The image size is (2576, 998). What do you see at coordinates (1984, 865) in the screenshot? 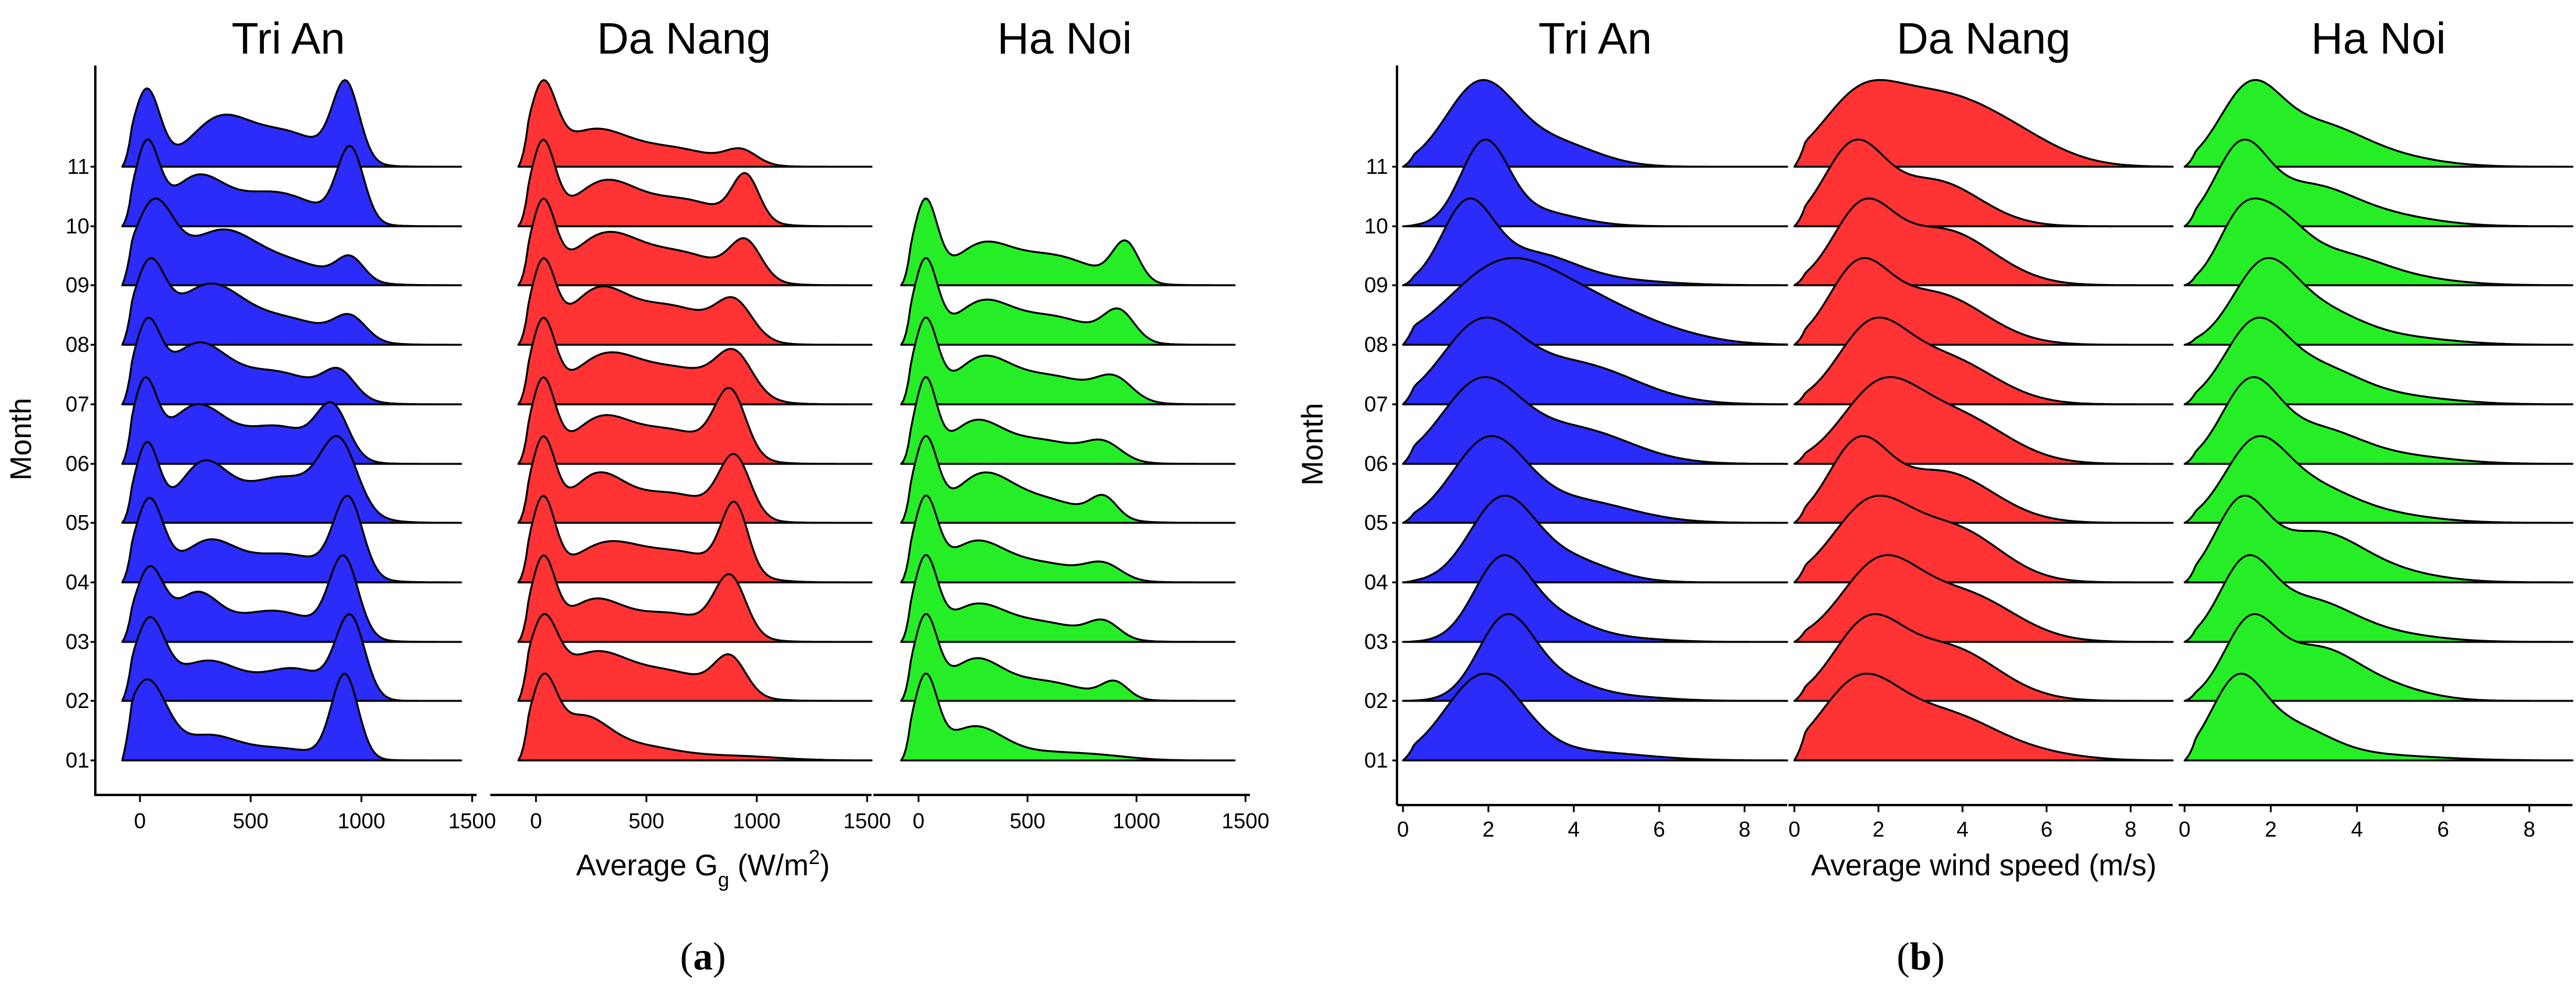
I see `x-axis-label: Average wind speed (m/s)` at bounding box center [1984, 865].